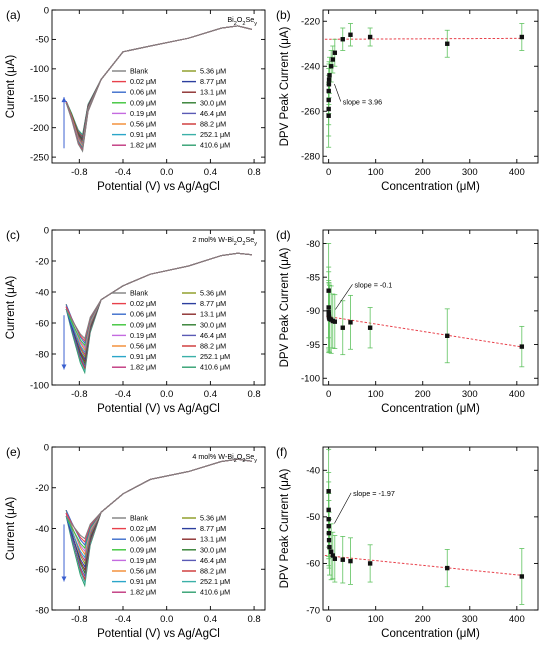  What do you see at coordinates (374, 284) in the screenshot?
I see `slope-label: slope = -0.1` at bounding box center [374, 284].